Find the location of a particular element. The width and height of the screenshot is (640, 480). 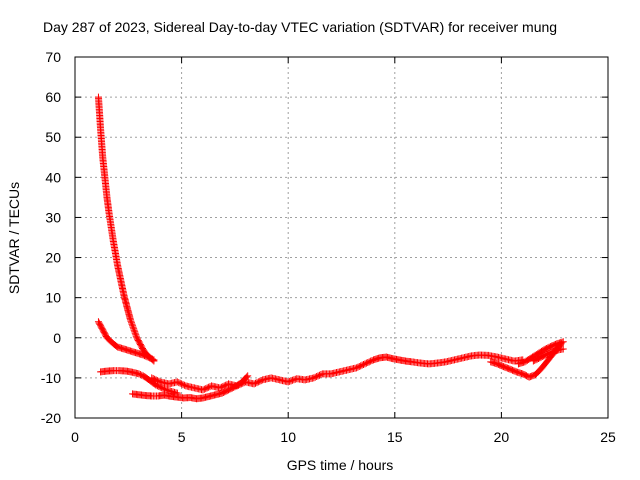

y-tick-label: 70 is located at coordinates (53, 57).